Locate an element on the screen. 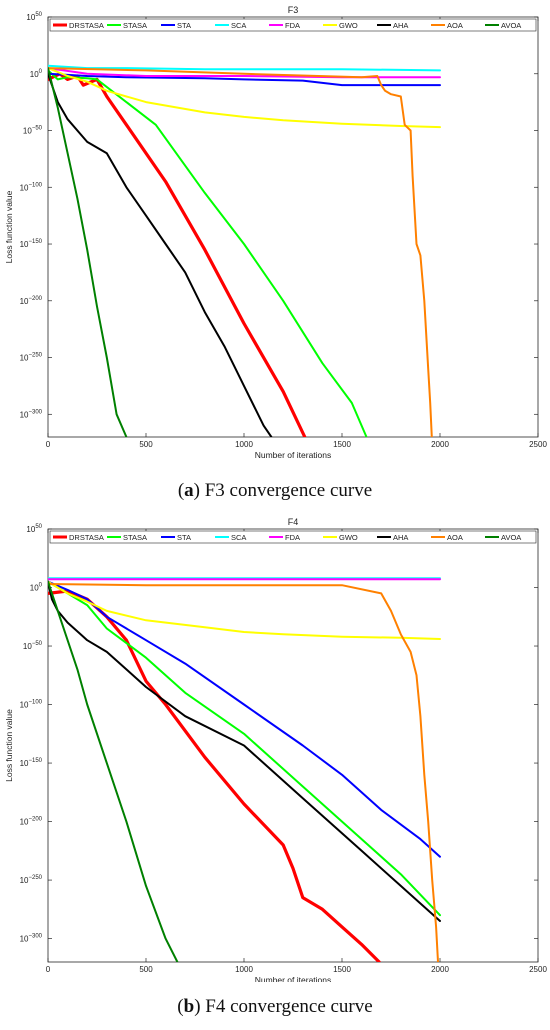  caption-f4-text: F4 convergence curve is located at coordinates (286, 1006).